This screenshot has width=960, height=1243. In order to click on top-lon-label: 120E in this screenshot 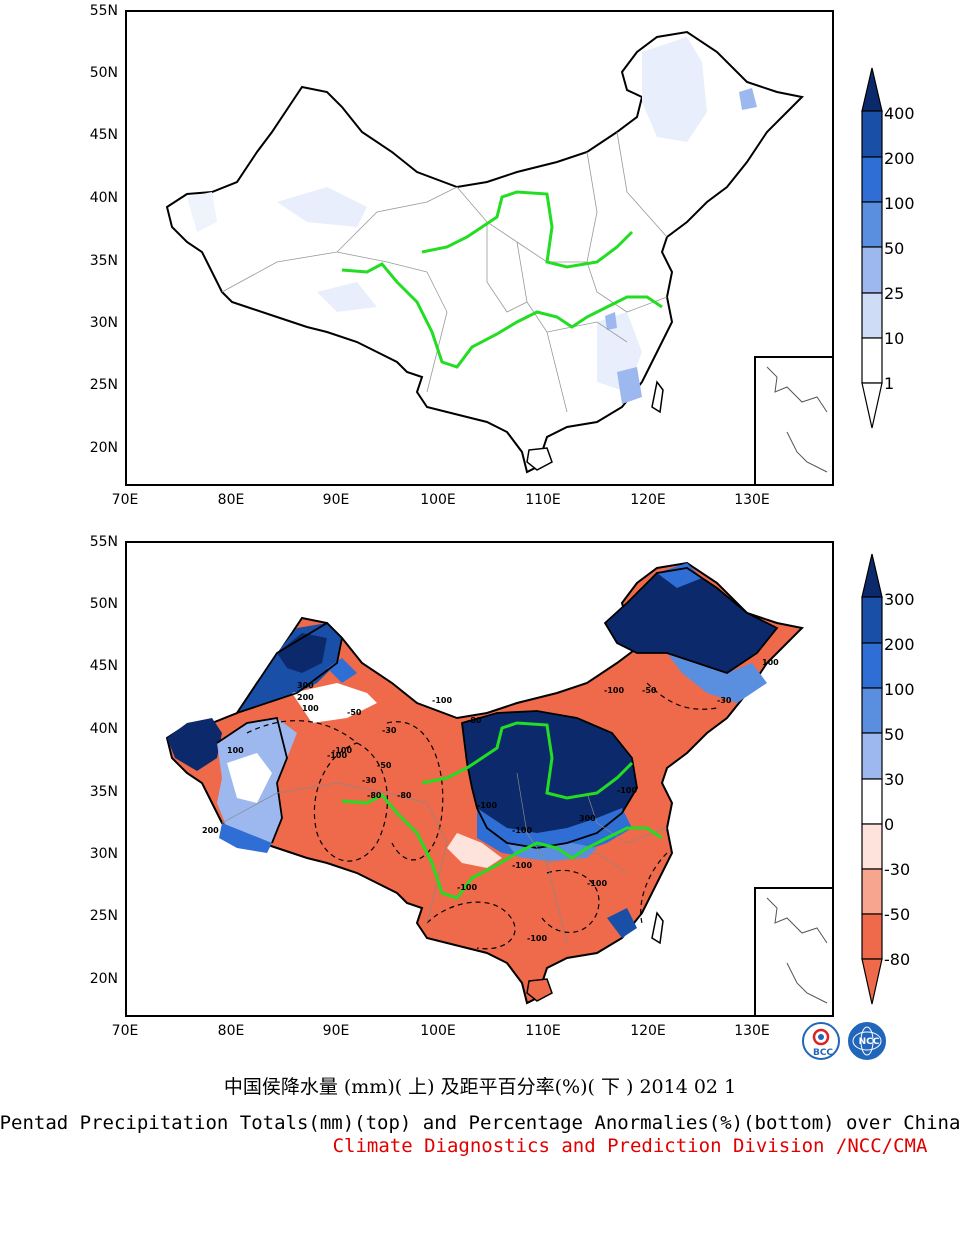, I will do `click(648, 500)`.